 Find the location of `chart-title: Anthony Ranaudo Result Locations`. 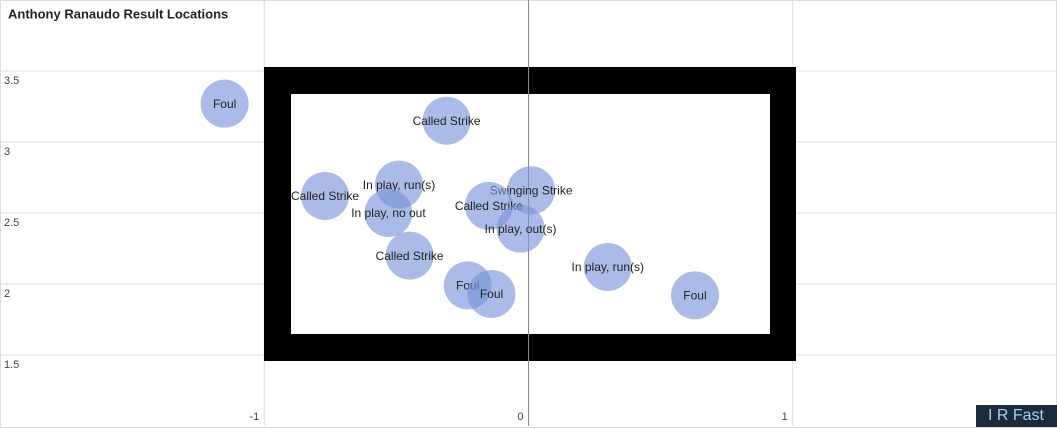

chart-title: Anthony Ranaudo Result Locations is located at coordinates (118, 13).